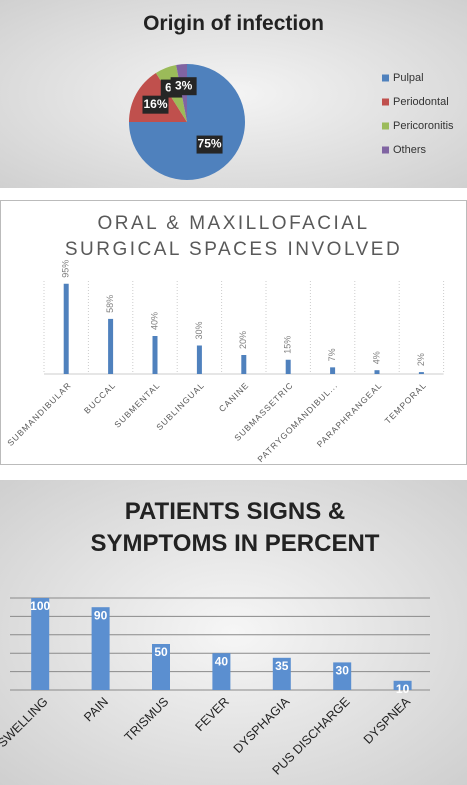 The width and height of the screenshot is (467, 785). What do you see at coordinates (100, 398) in the screenshot?
I see `x-tick-label: BUCCAL` at bounding box center [100, 398].